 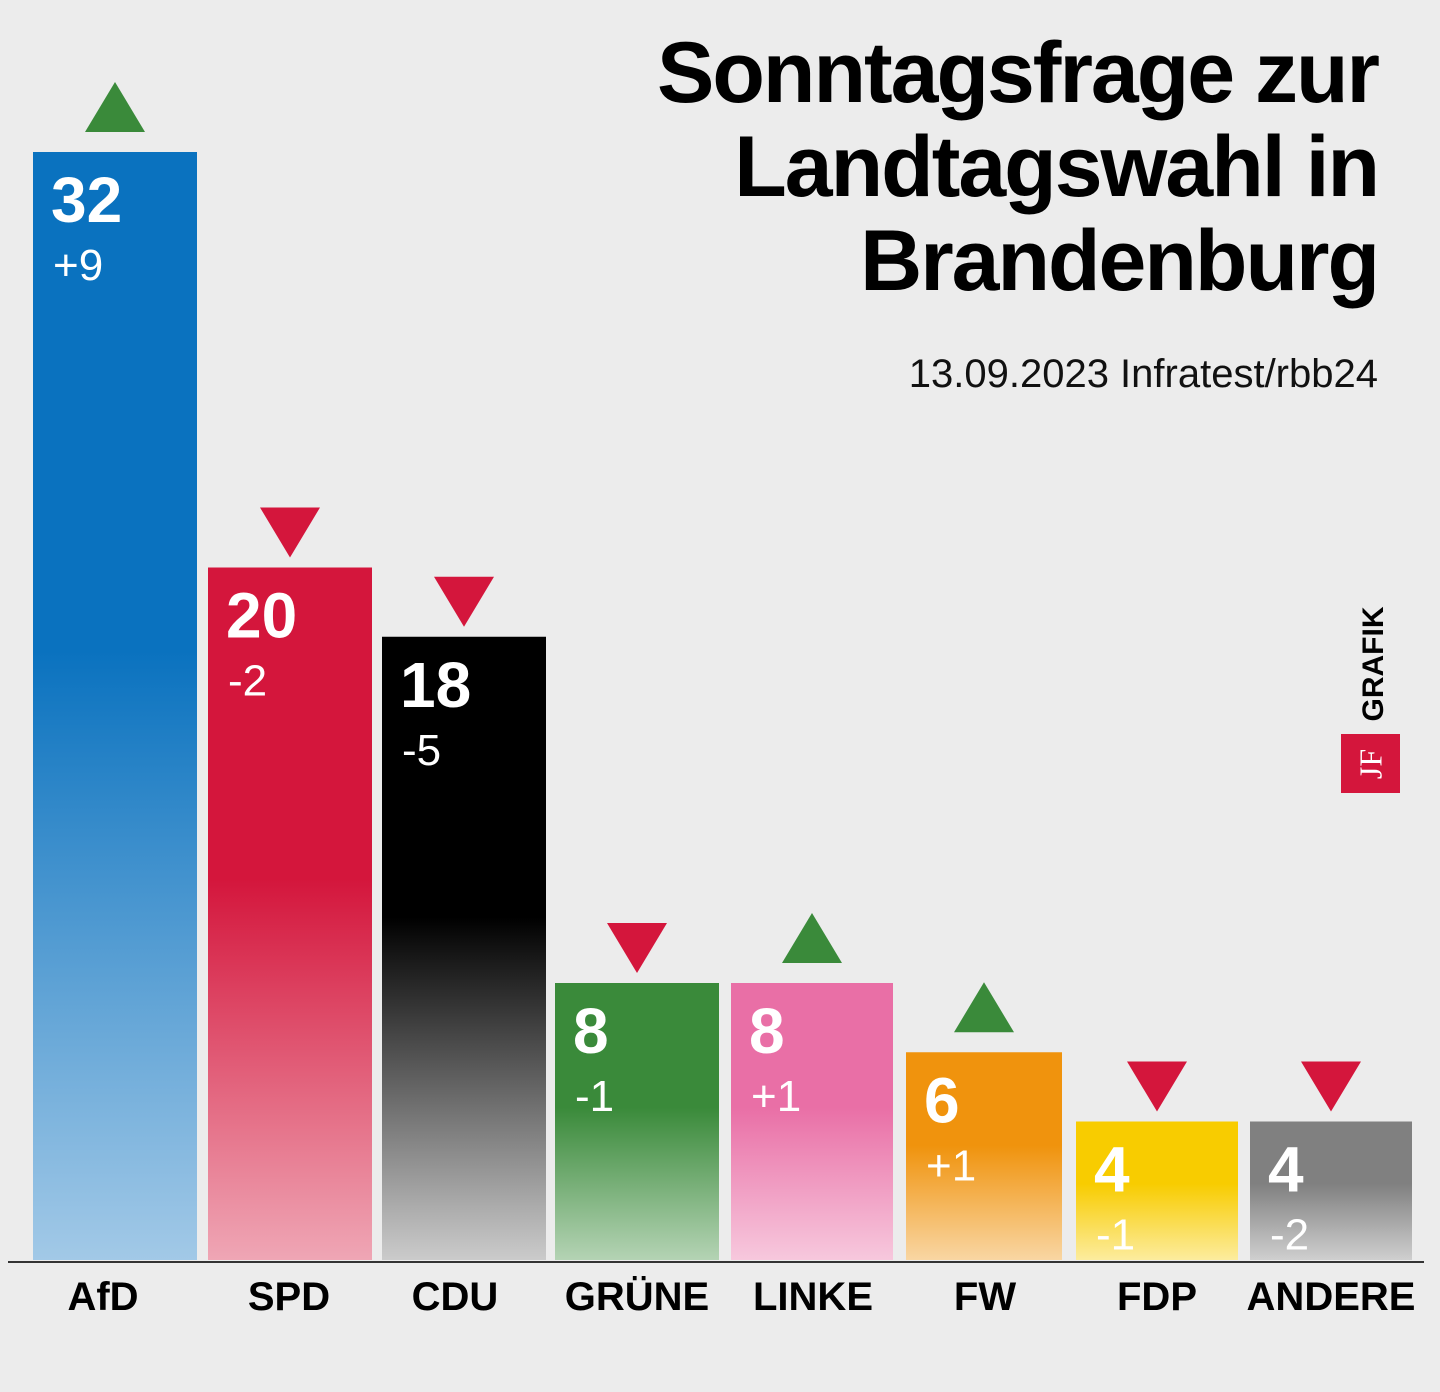 What do you see at coordinates (78, 265) in the screenshot?
I see `change-label: +9` at bounding box center [78, 265].